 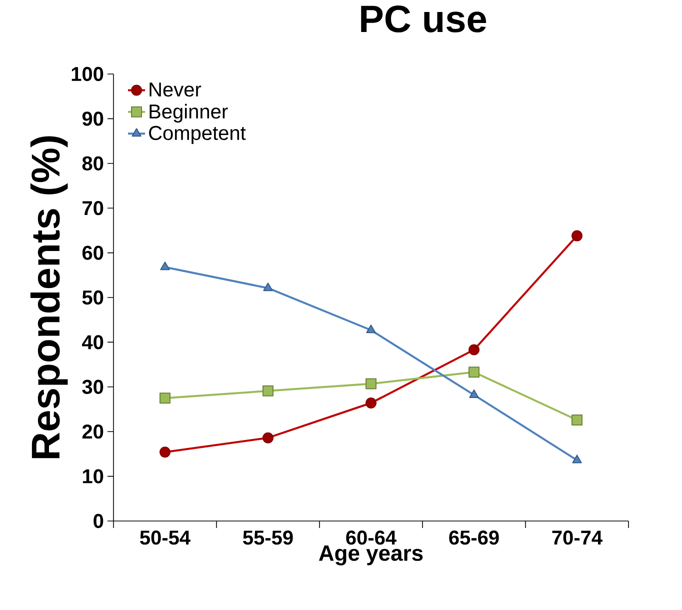 What do you see at coordinates (88, 74) in the screenshot?
I see `y-tick-label: 100` at bounding box center [88, 74].